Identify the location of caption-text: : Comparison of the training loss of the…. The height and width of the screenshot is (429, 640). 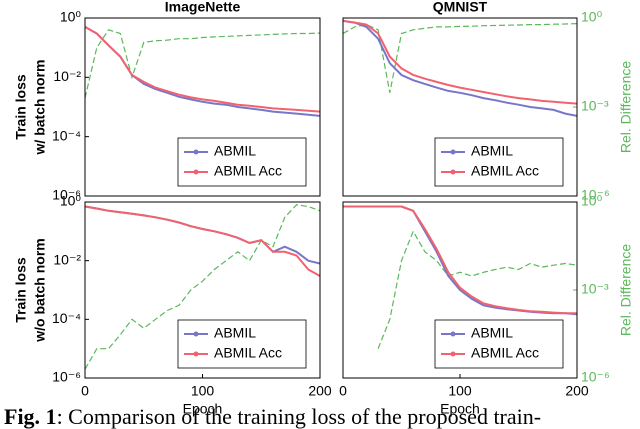
(299, 416).